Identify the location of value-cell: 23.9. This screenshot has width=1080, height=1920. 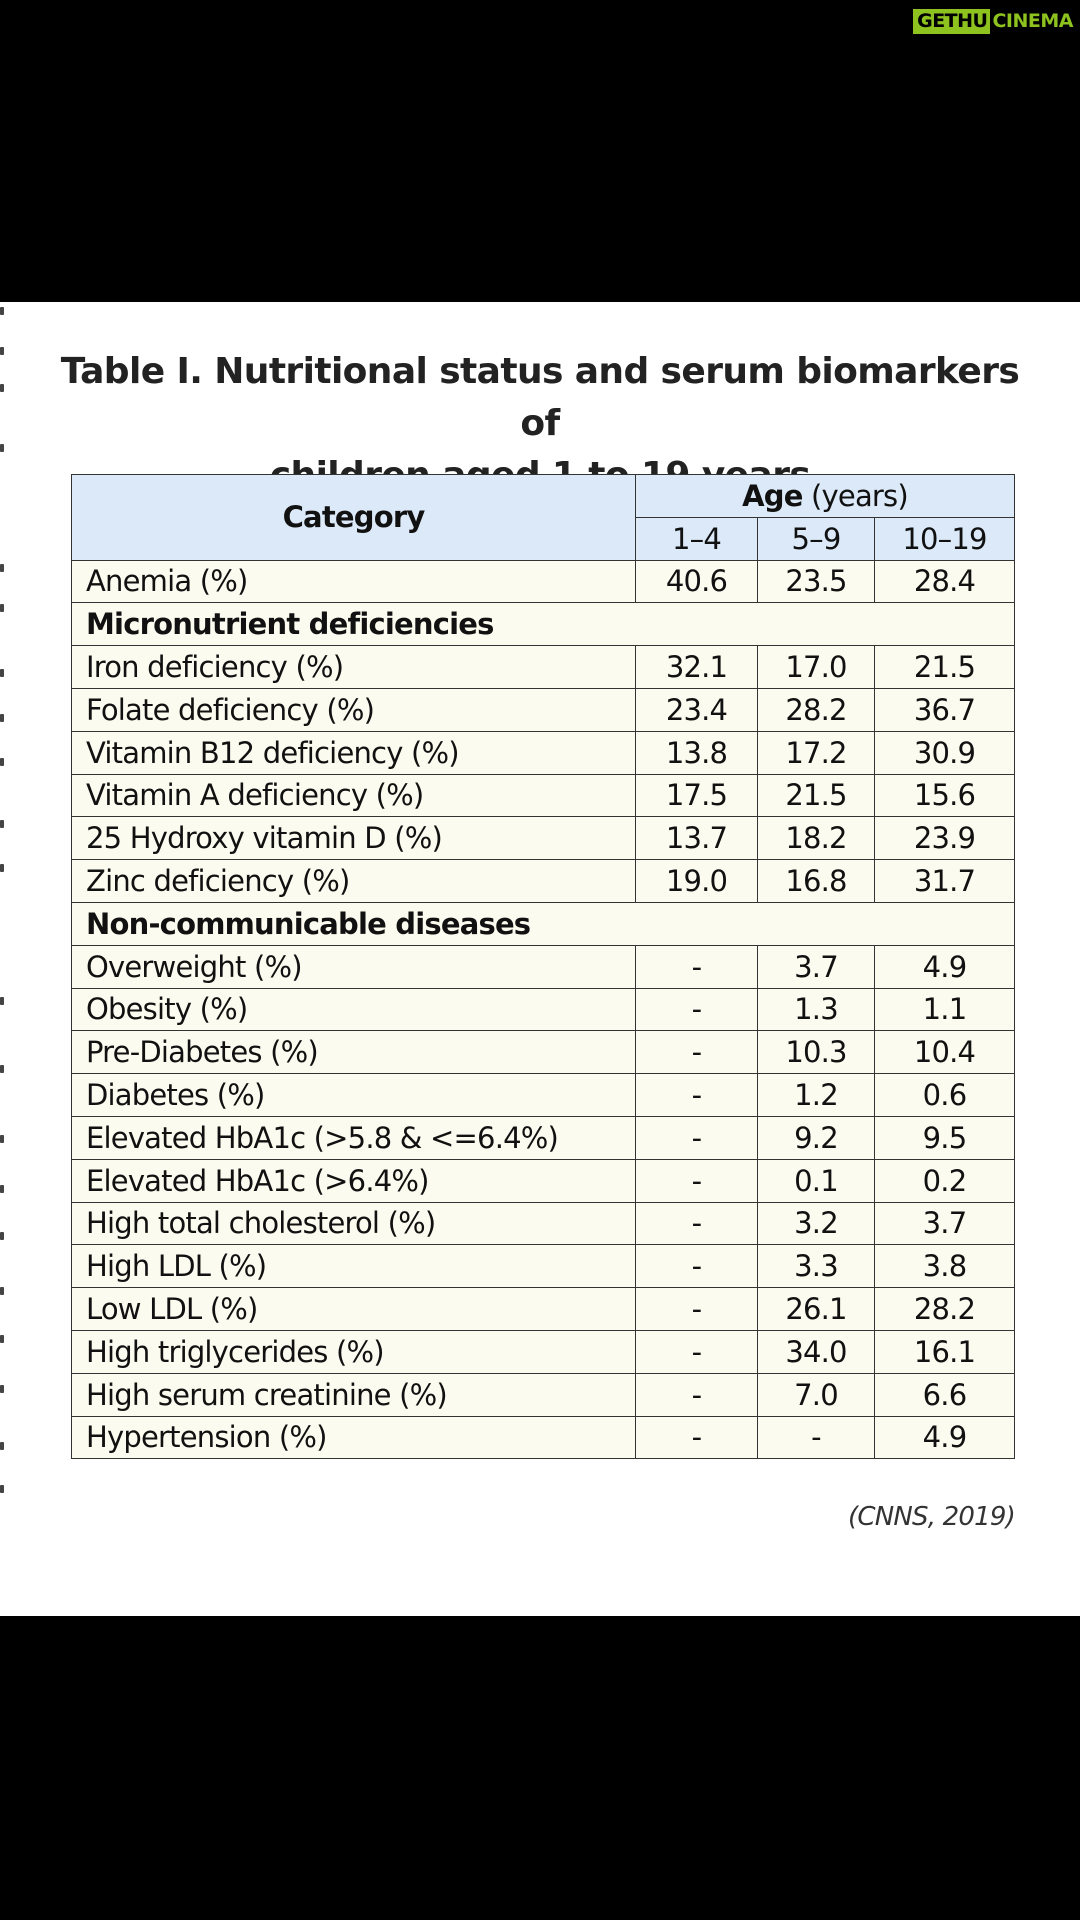
(944, 838).